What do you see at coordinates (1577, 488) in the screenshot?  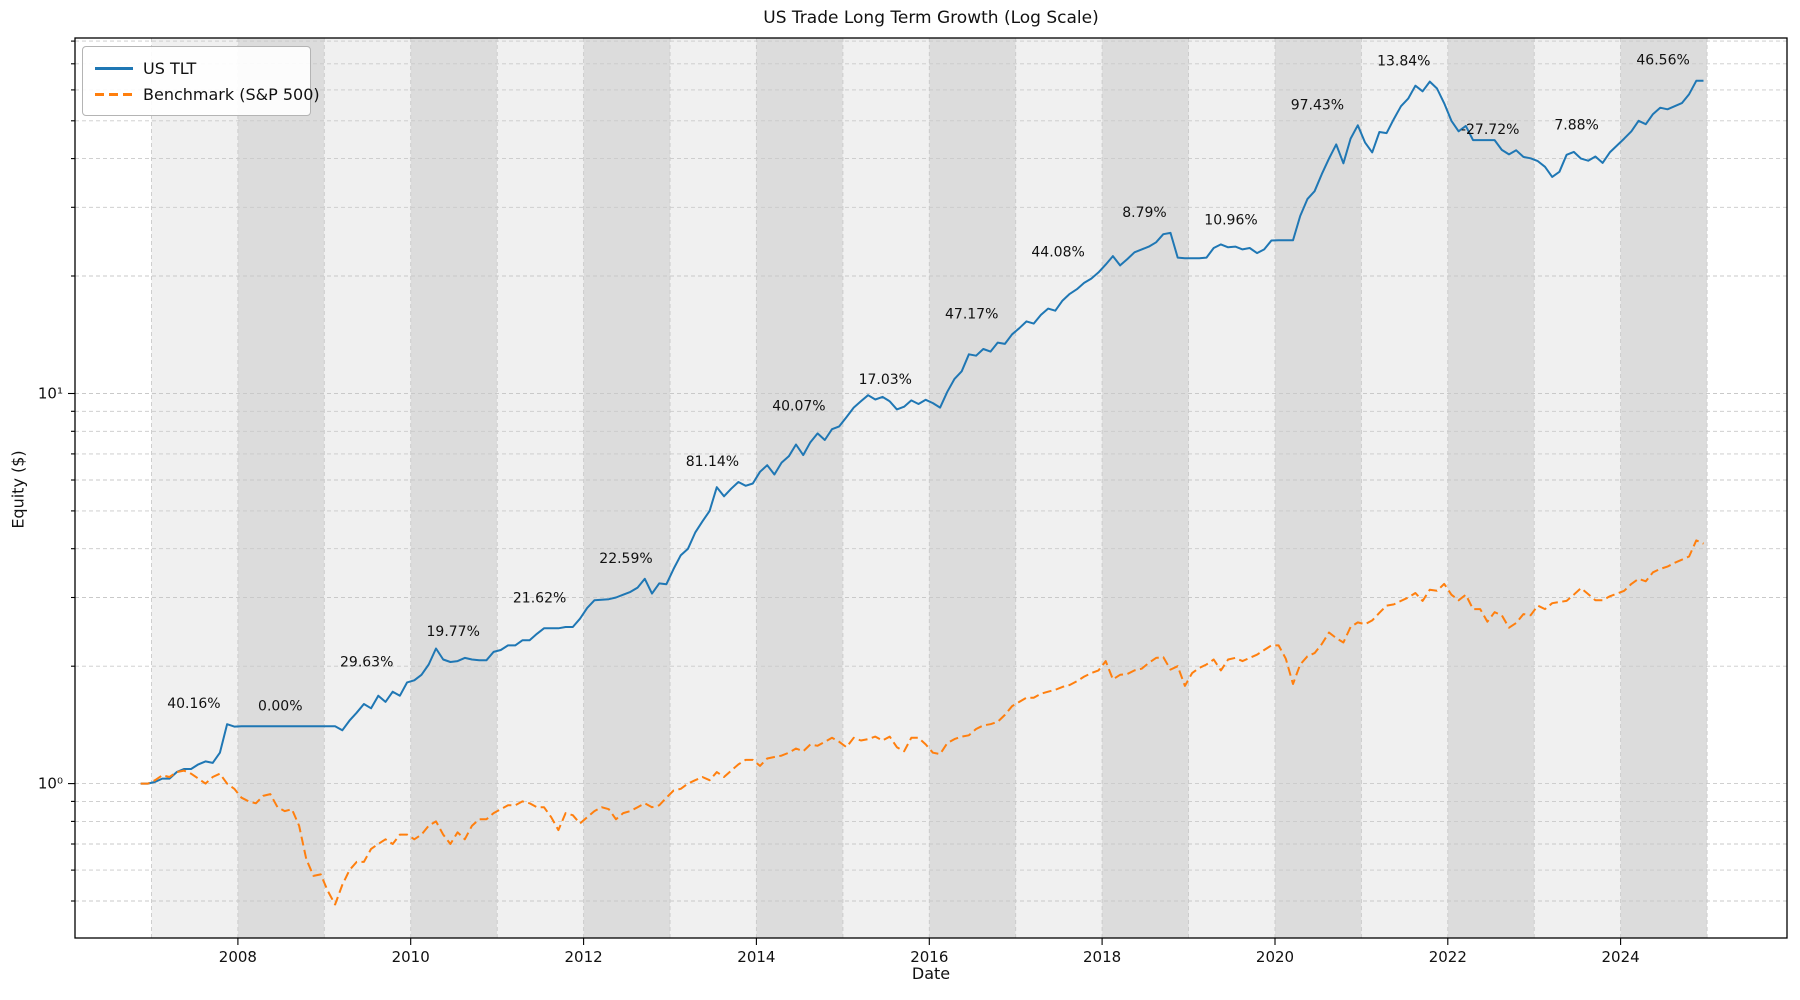 I see `year-band-2023` at bounding box center [1577, 488].